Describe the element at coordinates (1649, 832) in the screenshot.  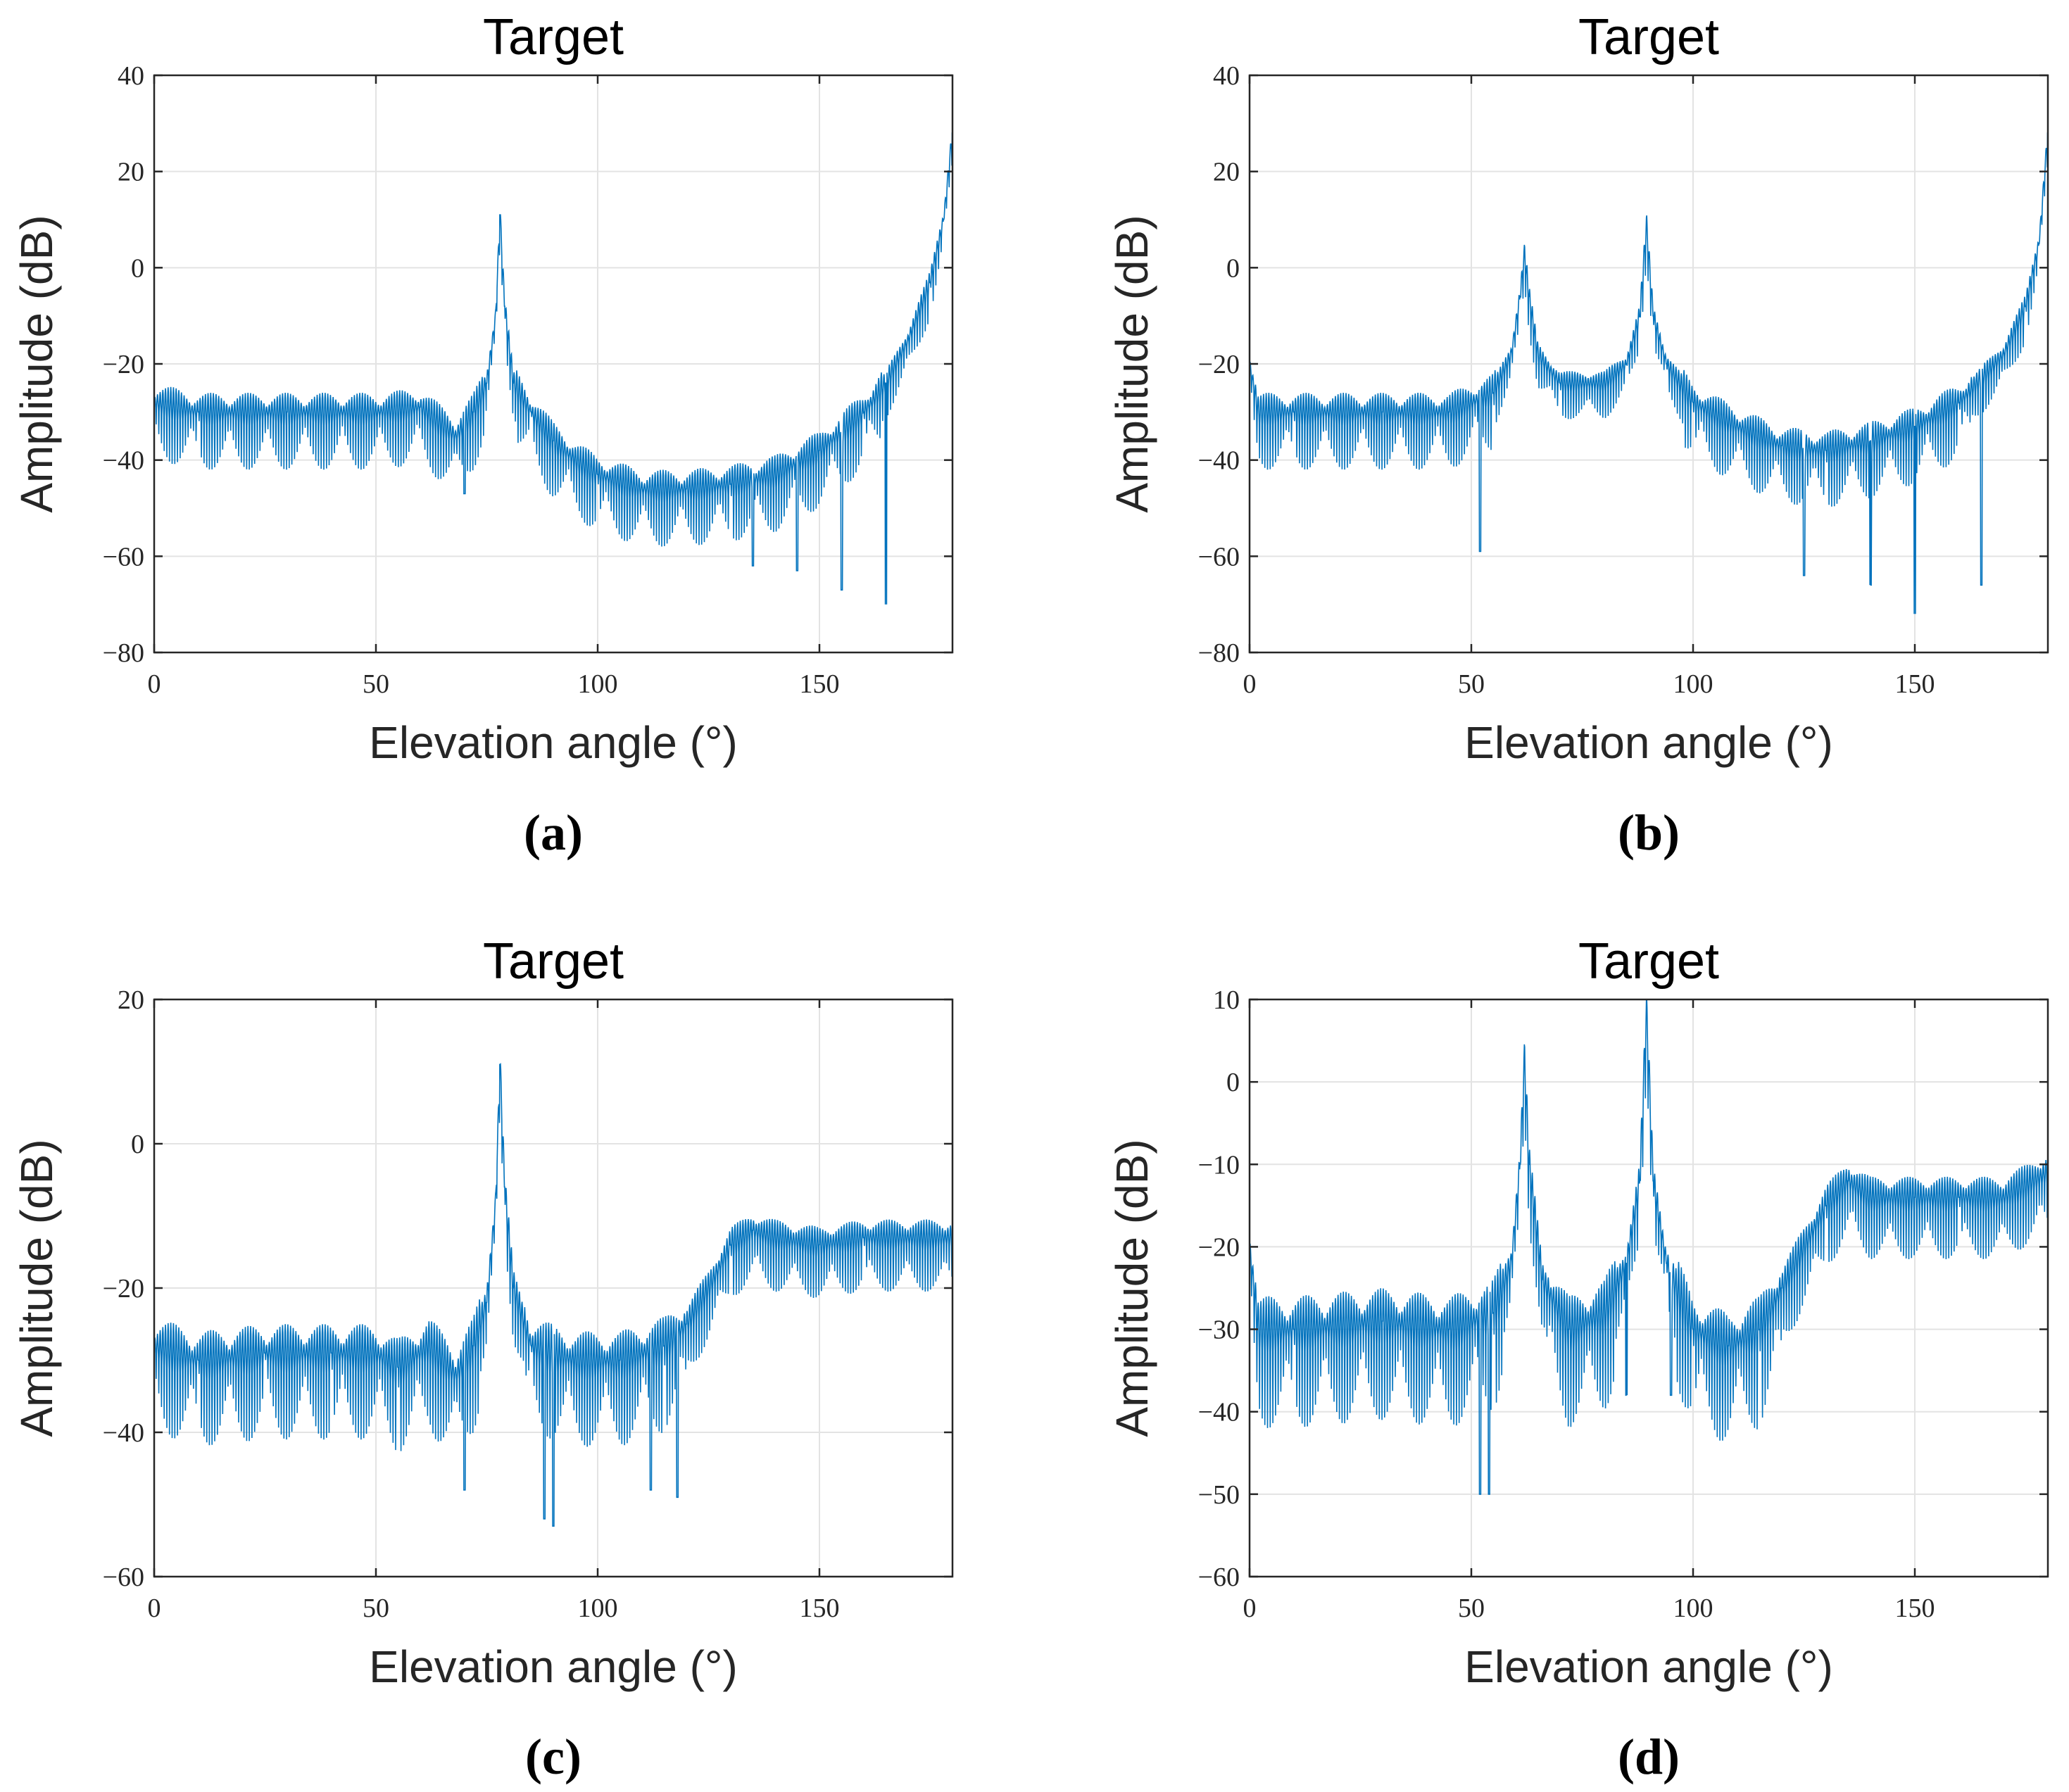
I see `panel-label: (b)` at that location.